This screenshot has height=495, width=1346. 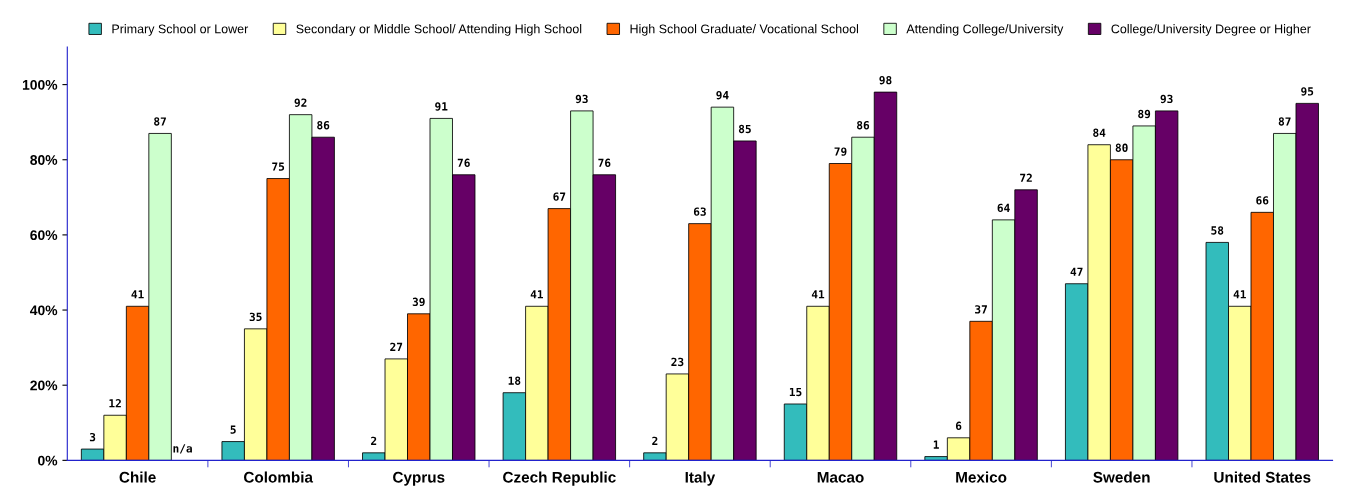 I want to click on data-label: 94, so click(x=722, y=95).